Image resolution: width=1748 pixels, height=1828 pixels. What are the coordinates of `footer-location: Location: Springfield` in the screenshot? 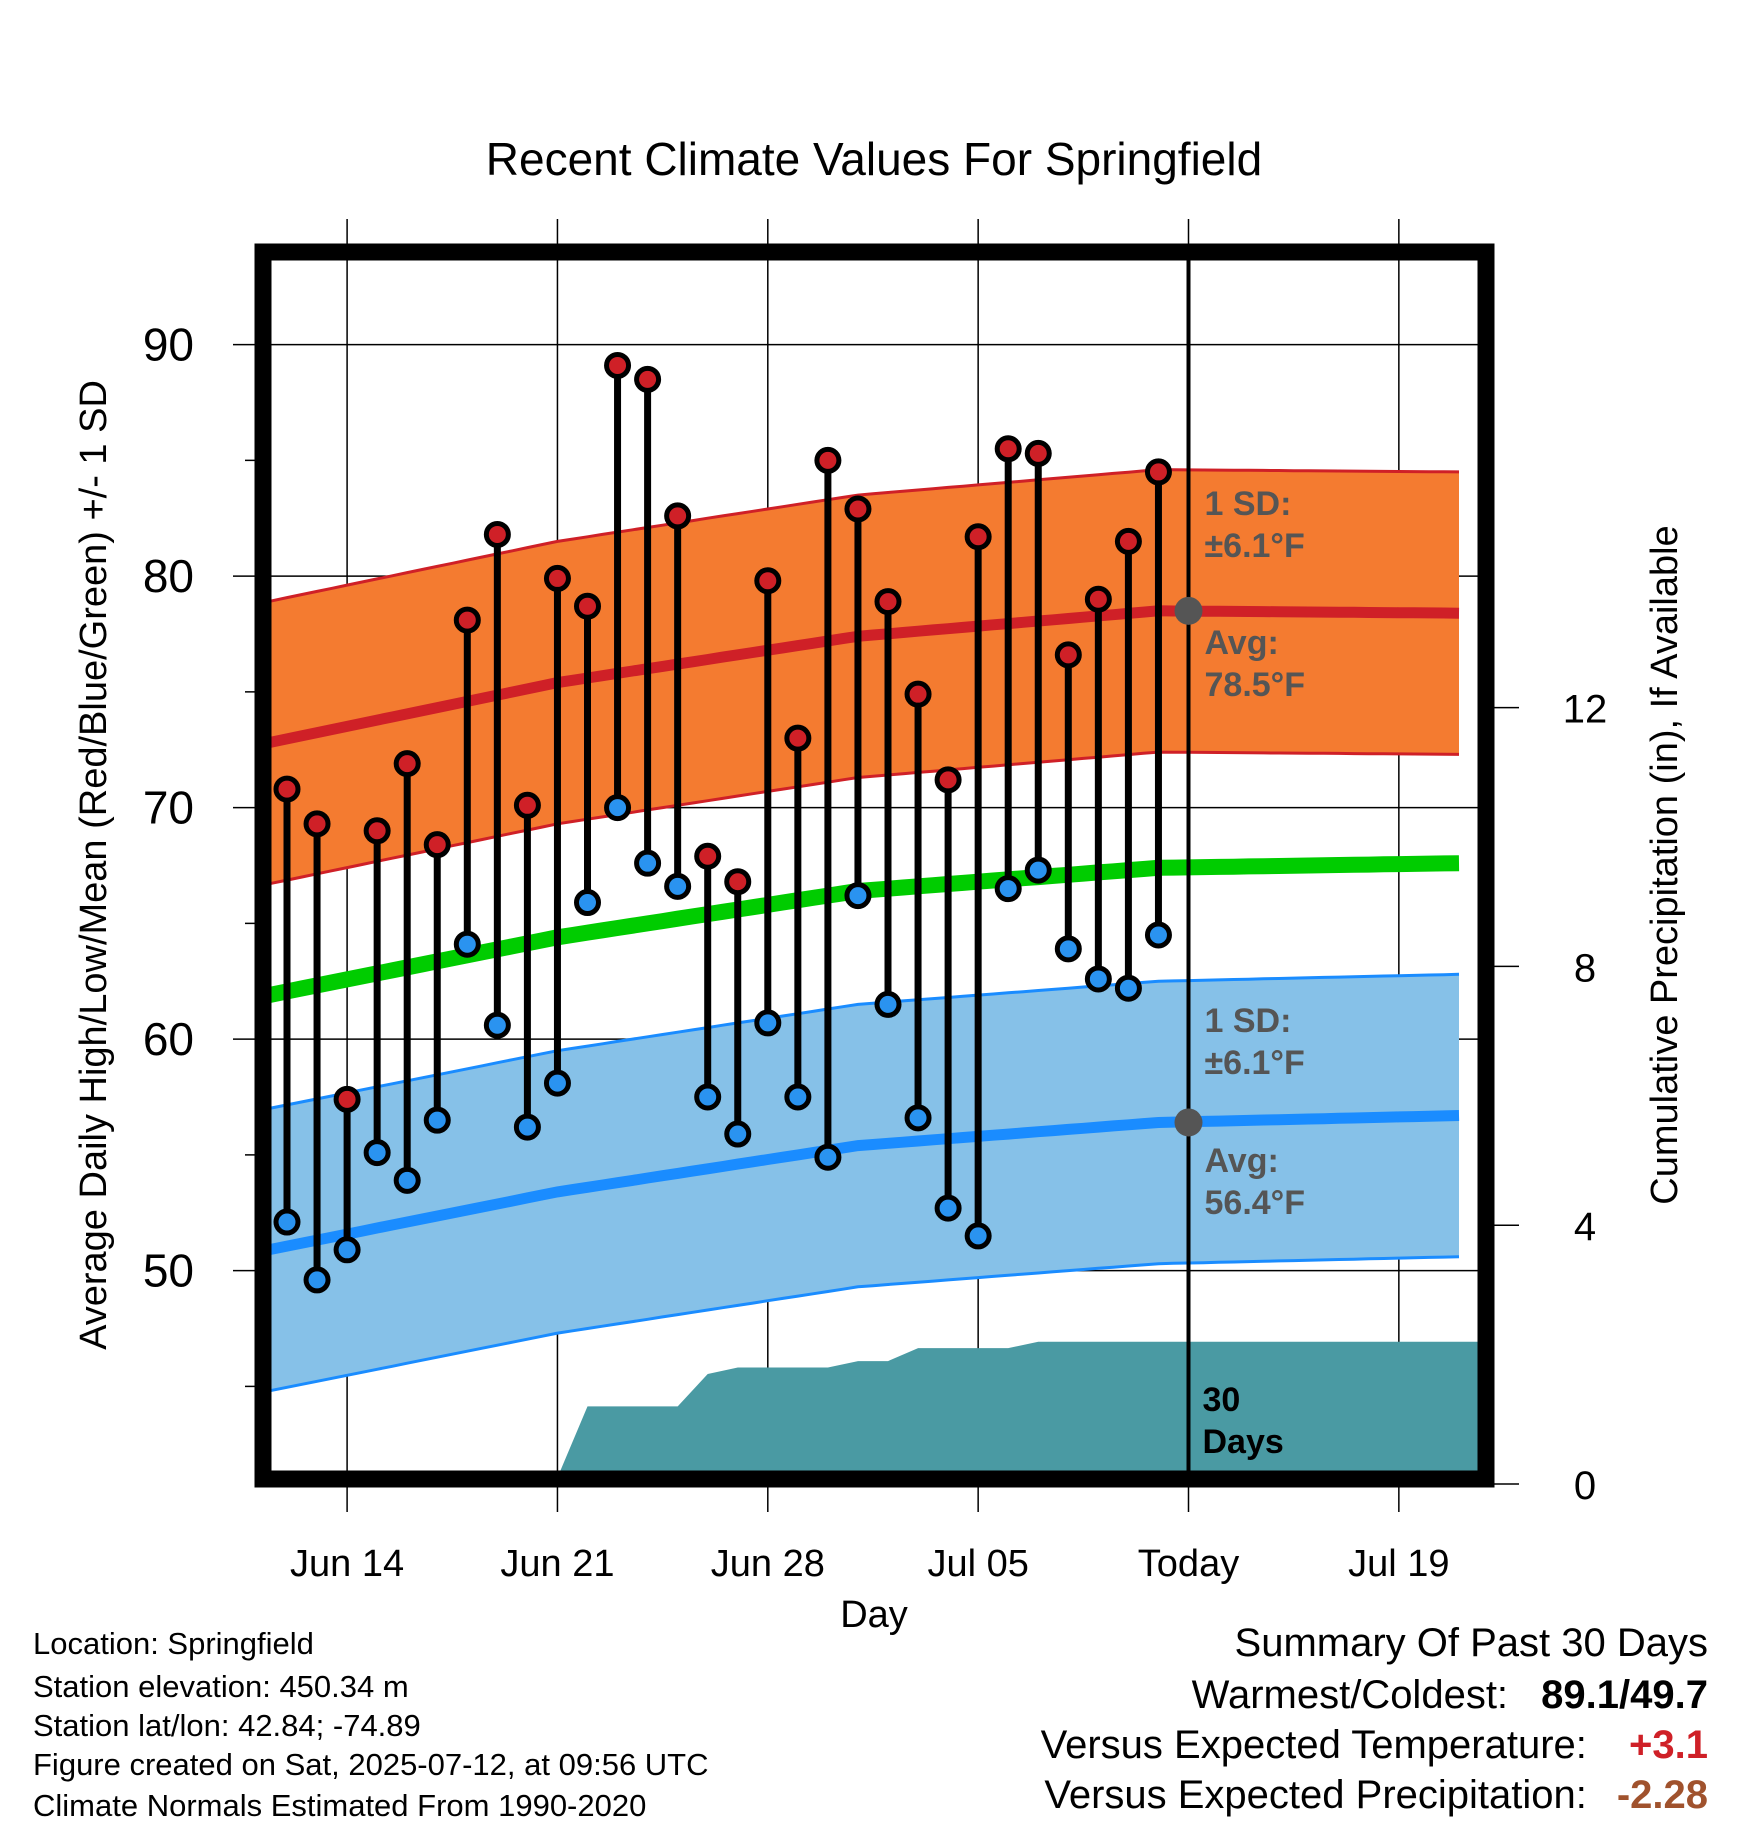 It's located at (173, 1643).